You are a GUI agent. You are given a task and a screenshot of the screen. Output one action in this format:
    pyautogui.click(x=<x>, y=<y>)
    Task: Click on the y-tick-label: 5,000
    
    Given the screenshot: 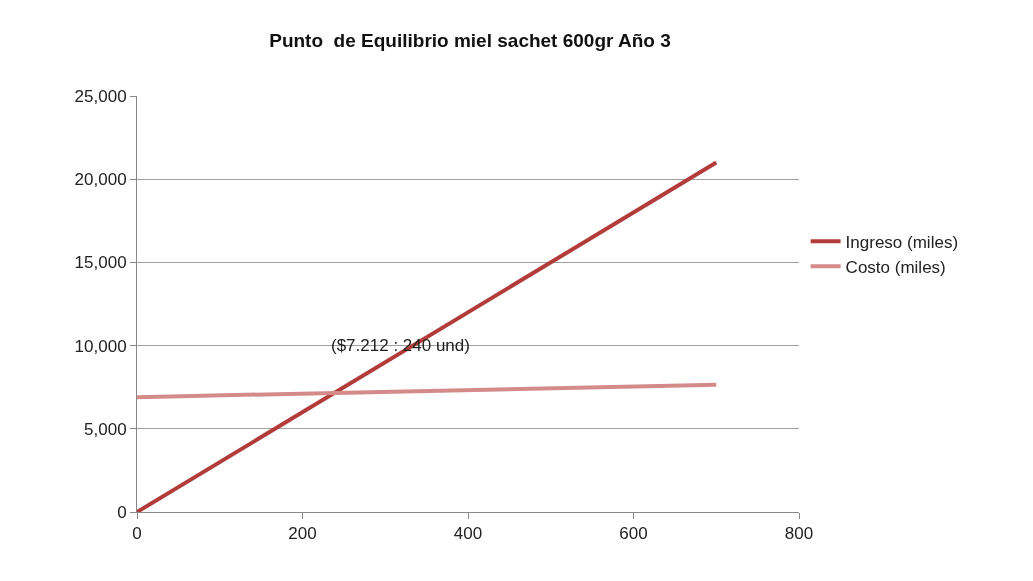 What is the action you would take?
    pyautogui.click(x=105, y=429)
    